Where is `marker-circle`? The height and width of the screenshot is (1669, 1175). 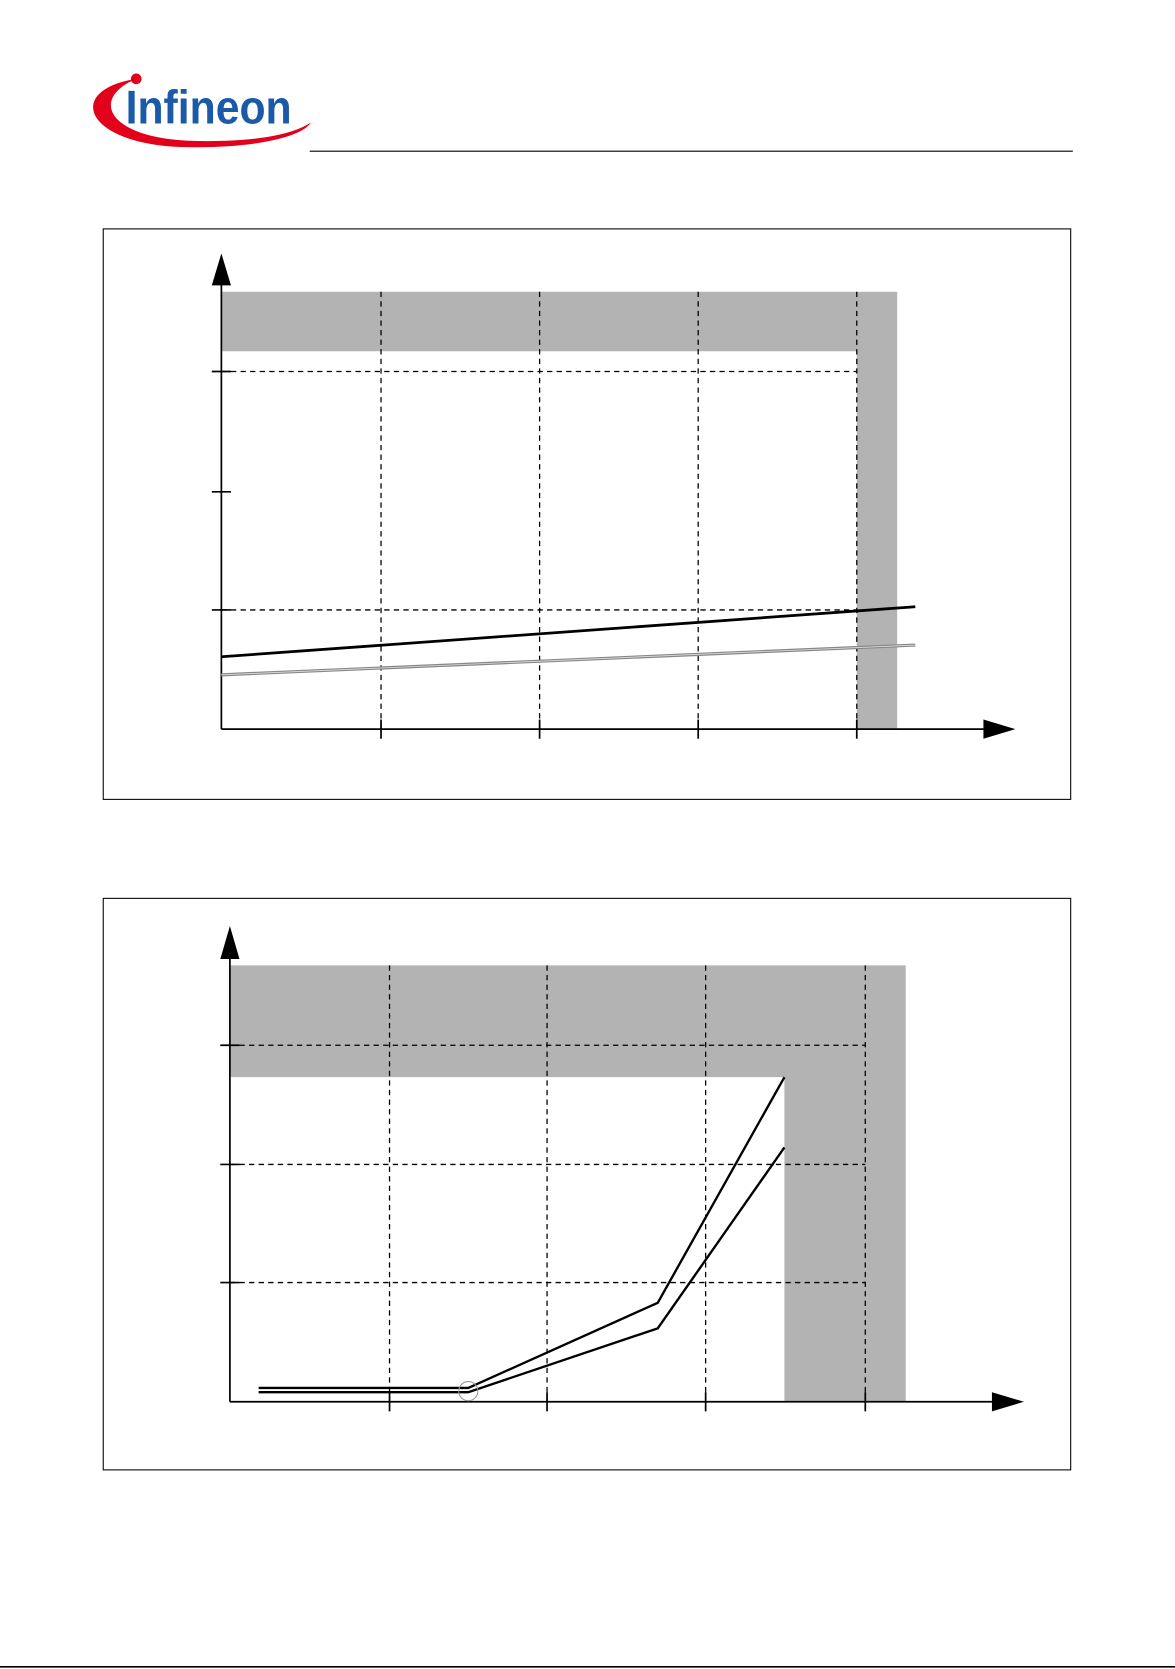 marker-circle is located at coordinates (468, 1391).